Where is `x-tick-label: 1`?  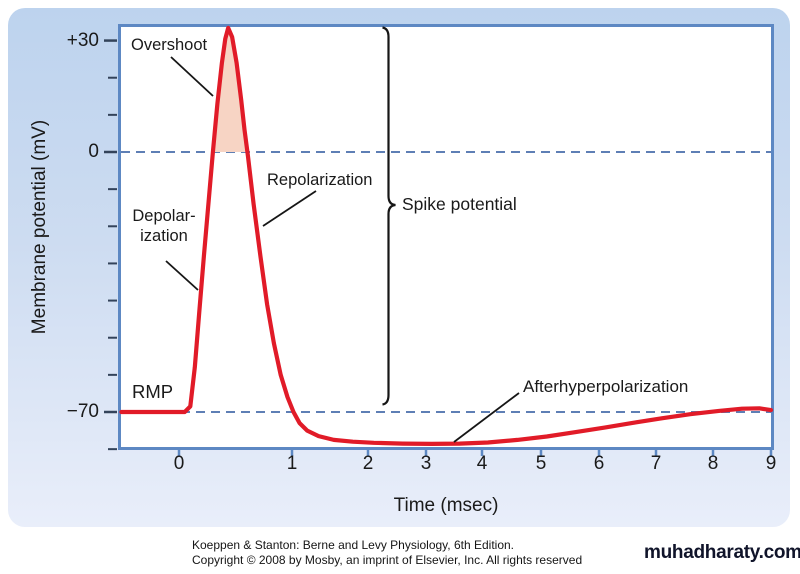 x-tick-label: 1 is located at coordinates (292, 463).